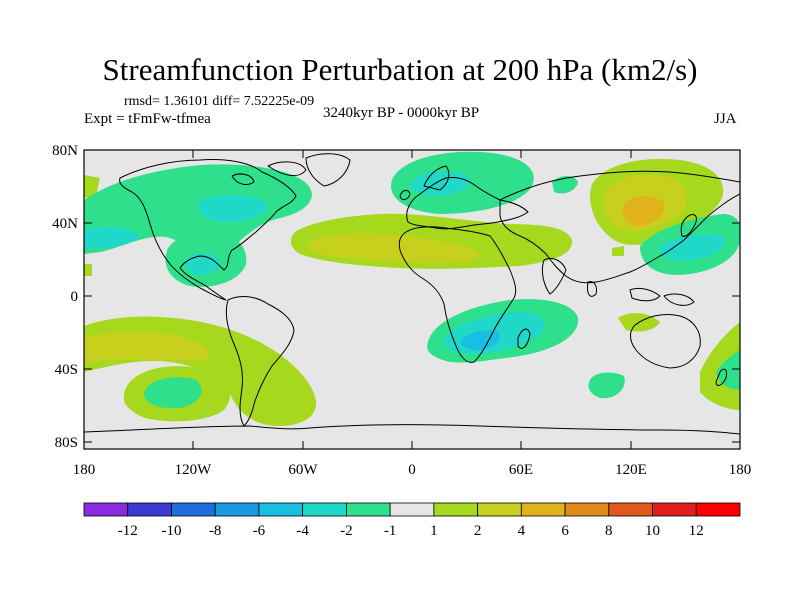 This screenshot has width=800, height=600. Describe the element at coordinates (696, 531) in the screenshot. I see `colorbar-label-13: 12` at that location.